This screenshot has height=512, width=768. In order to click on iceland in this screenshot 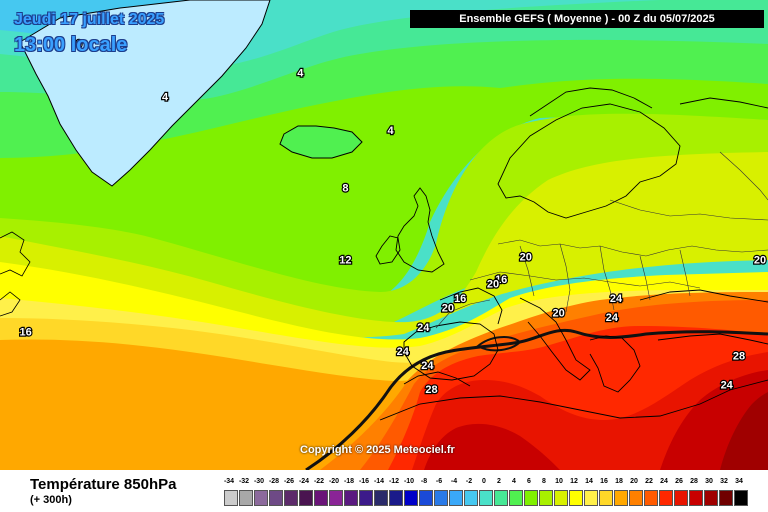, I will do `click(321, 142)`.